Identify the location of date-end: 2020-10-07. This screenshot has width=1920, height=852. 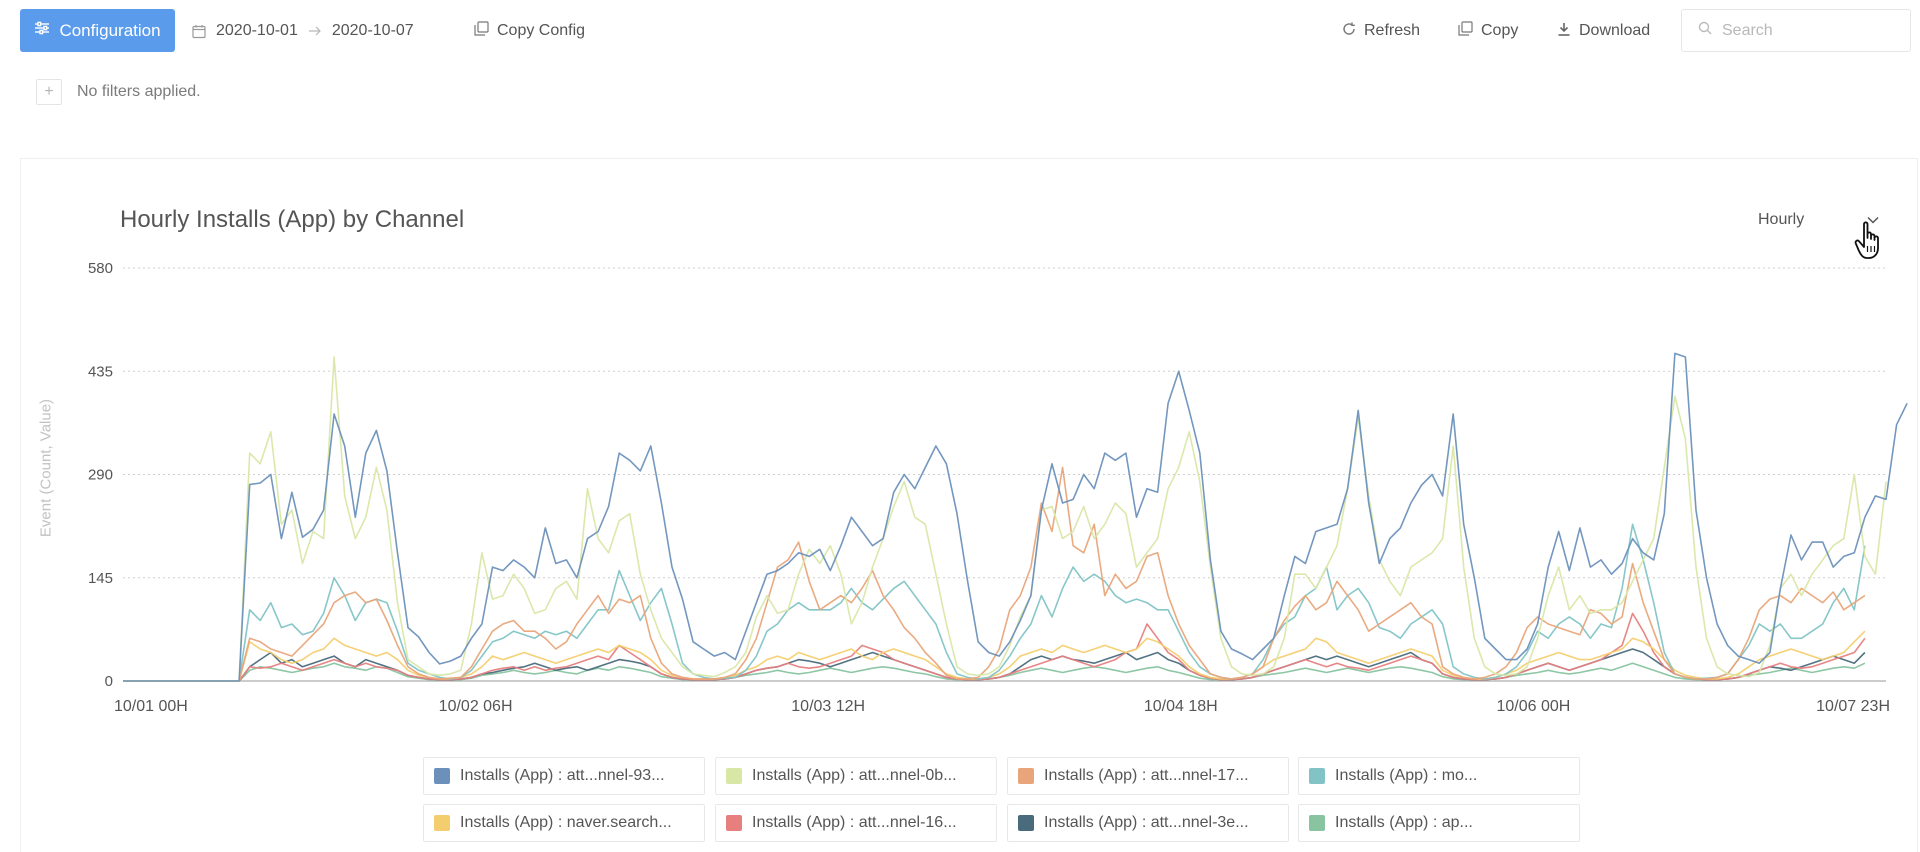
(372, 30).